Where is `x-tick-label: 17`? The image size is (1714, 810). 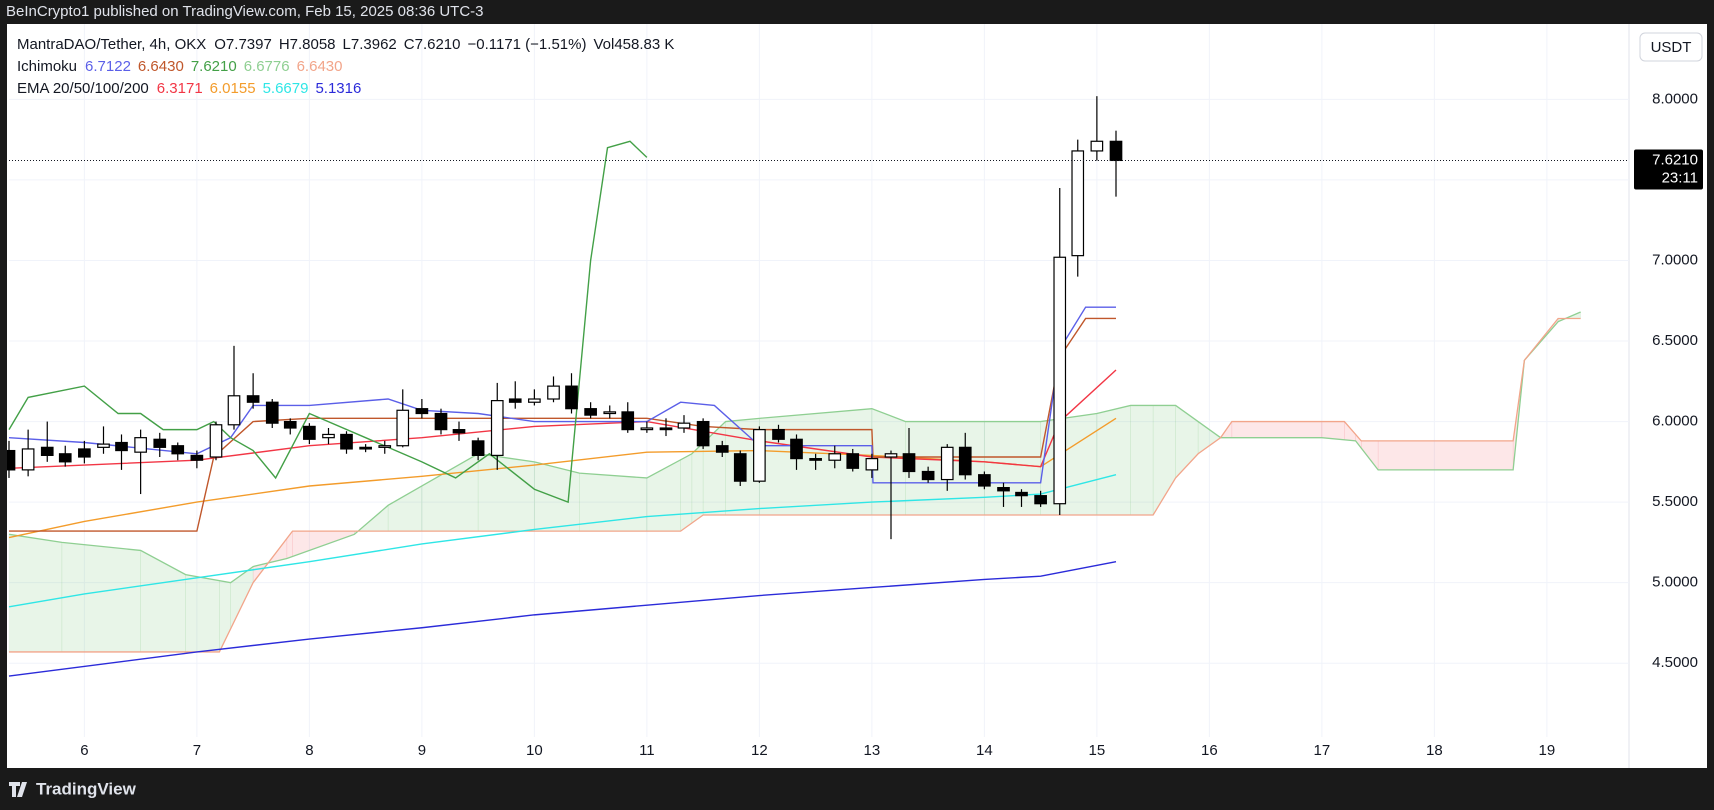
x-tick-label: 17 is located at coordinates (1322, 750).